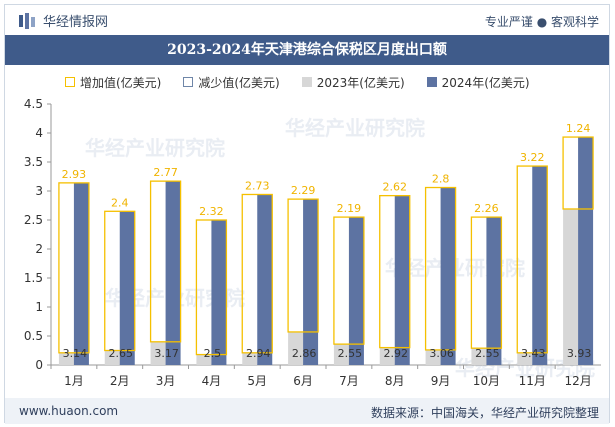  What do you see at coordinates (211, 211) in the screenshot?
I see `increase-value-label: 2.32` at bounding box center [211, 211].